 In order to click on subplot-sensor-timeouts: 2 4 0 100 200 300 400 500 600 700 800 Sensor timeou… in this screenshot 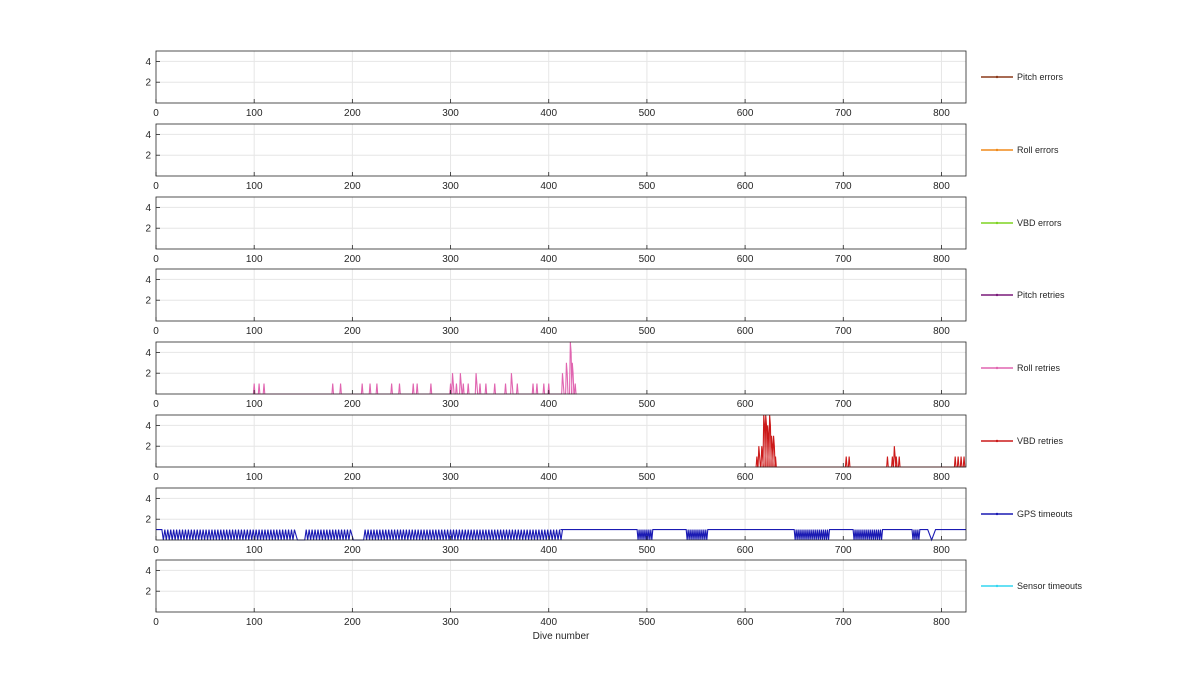, I will do `click(614, 593)`.